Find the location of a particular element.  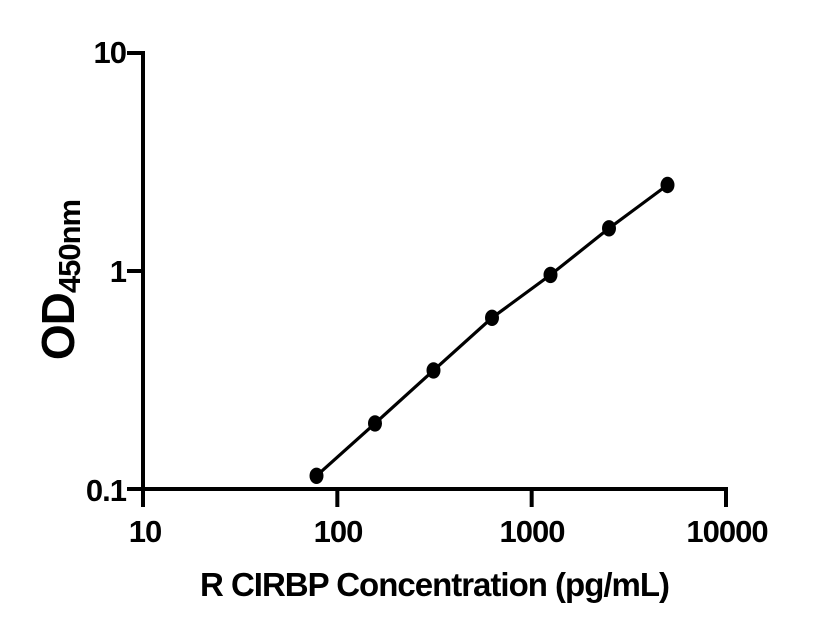

x-tick-label-10: 10 is located at coordinates (145, 531).